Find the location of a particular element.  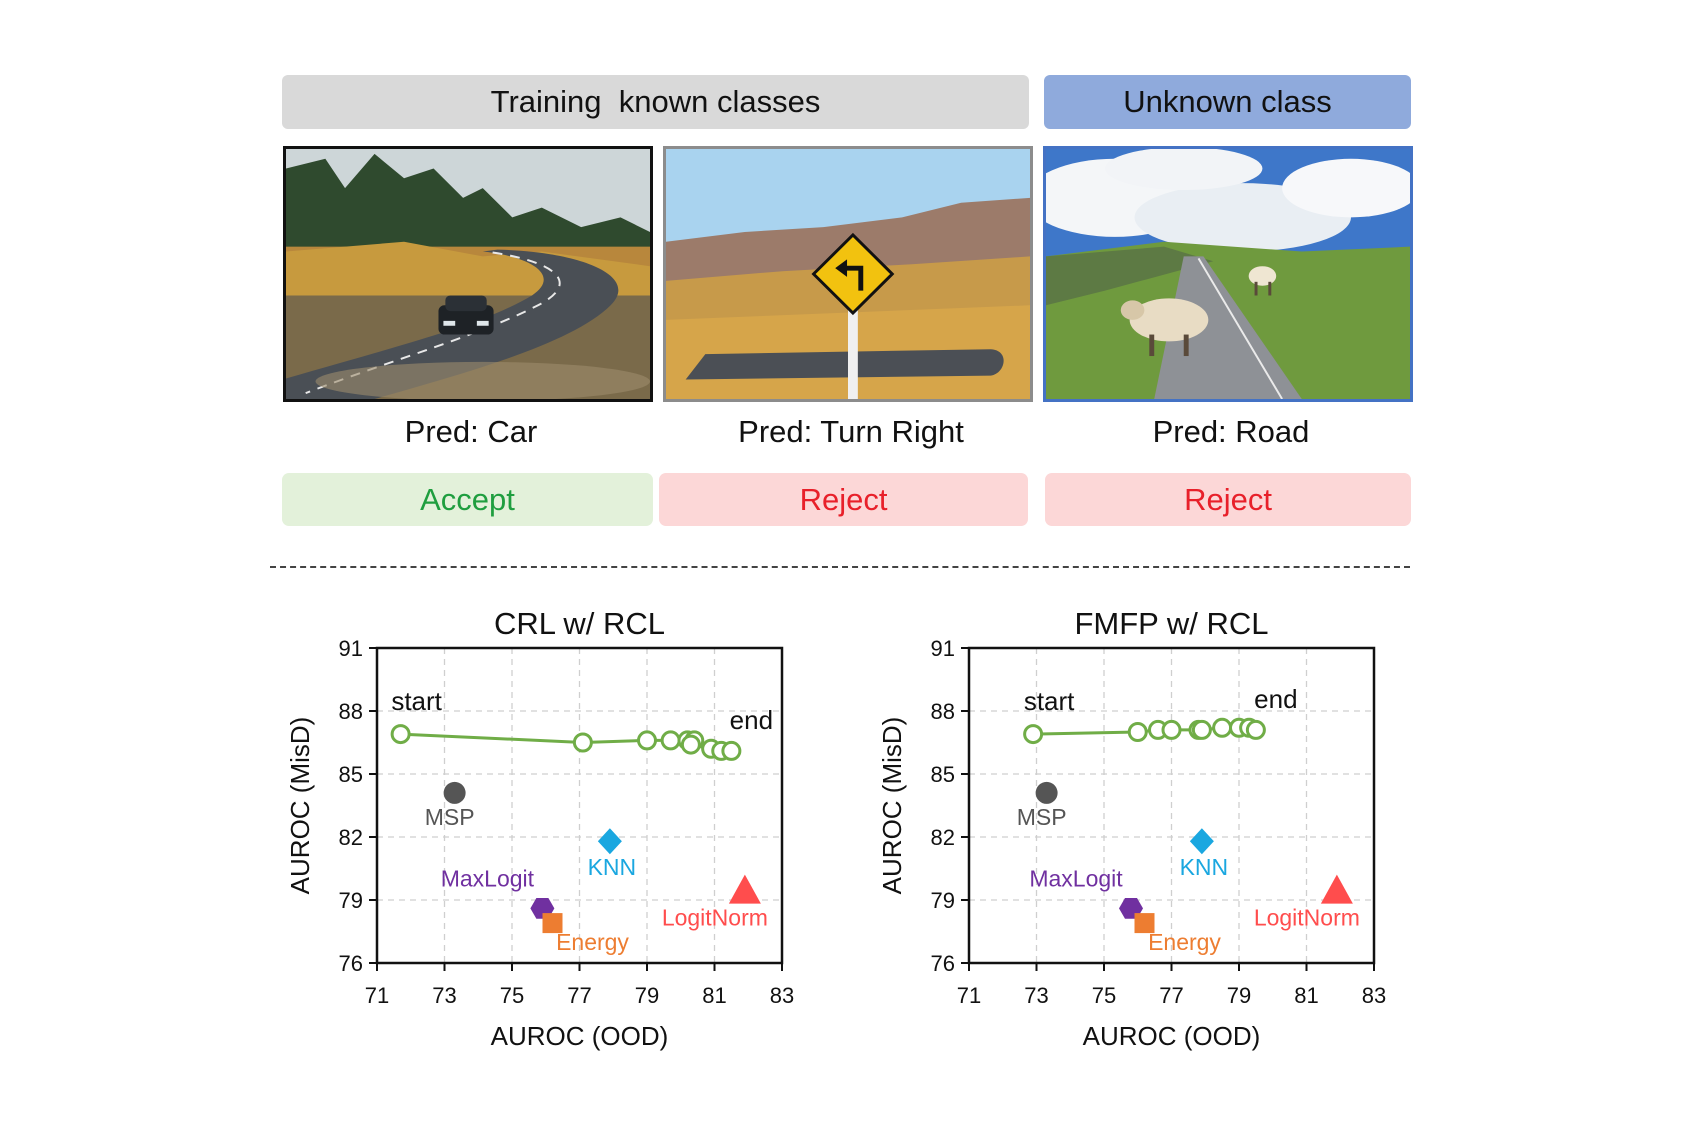

chart-title: FMFP w/ RCL is located at coordinates (1171, 623).